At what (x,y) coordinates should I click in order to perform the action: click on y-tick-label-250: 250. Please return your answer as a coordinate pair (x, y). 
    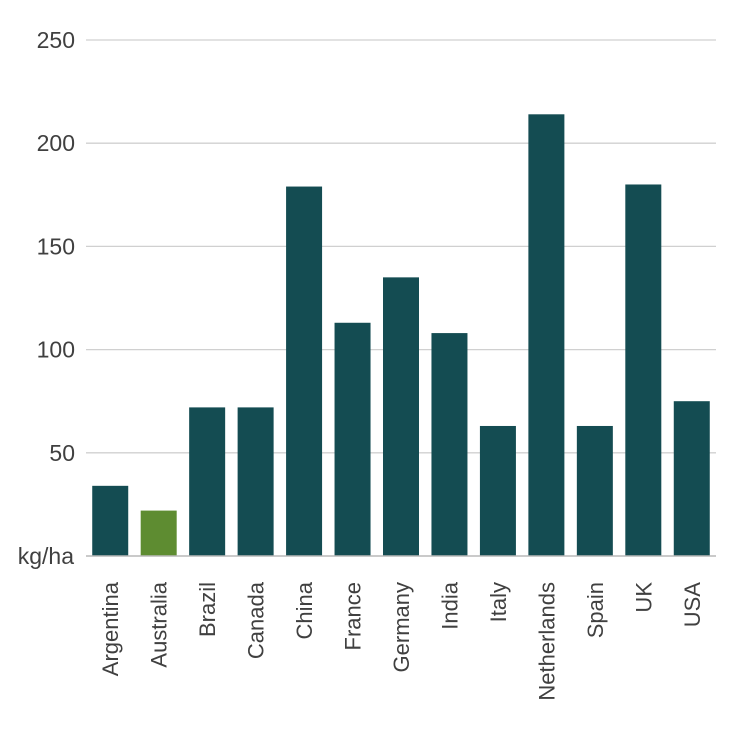
    Looking at the image, I should click on (56, 40).